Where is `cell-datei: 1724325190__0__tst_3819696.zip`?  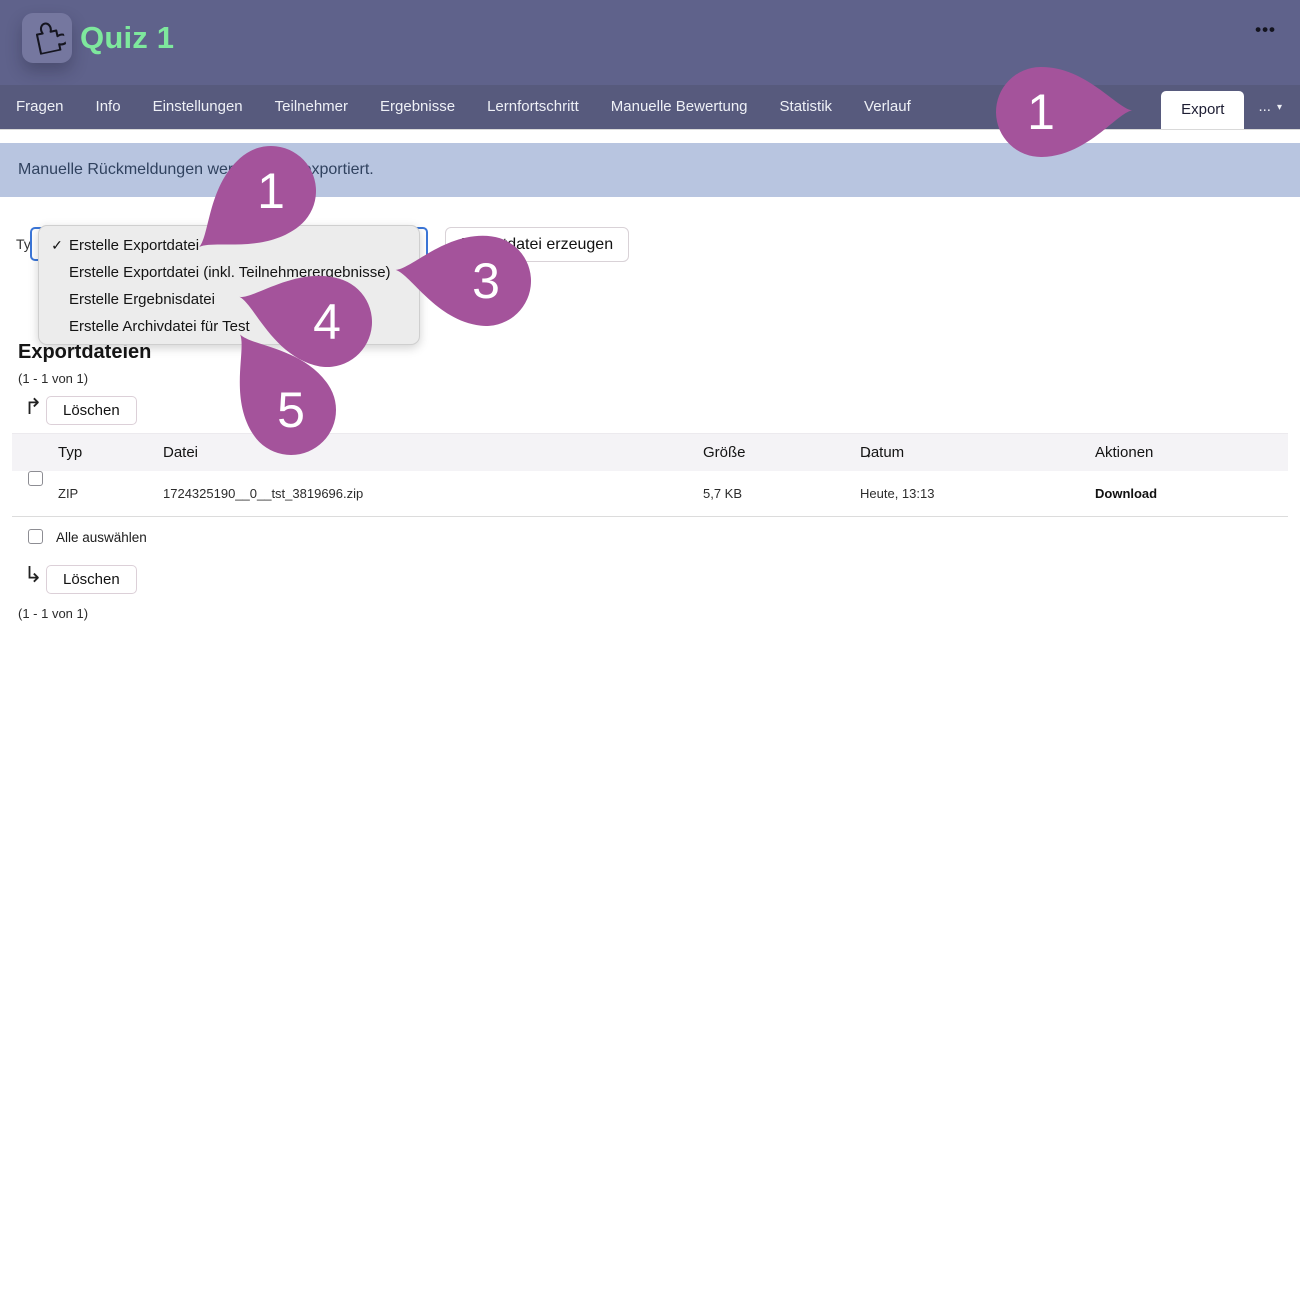
cell-datei: 1724325190__0__tst_3819696.zip is located at coordinates (263, 493).